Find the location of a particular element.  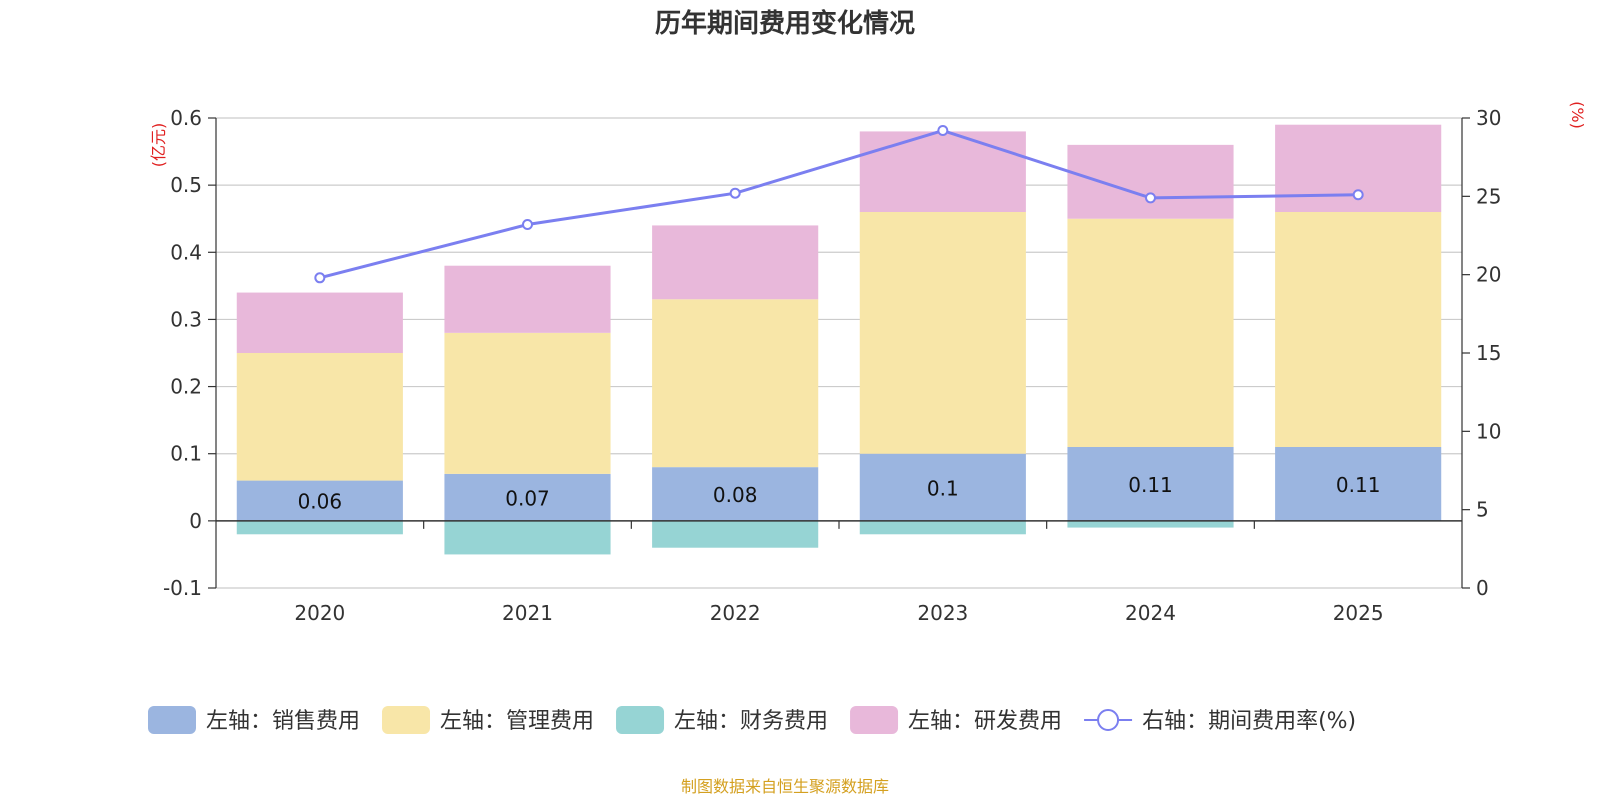

bar-左轴：管理费用-2020 is located at coordinates (319, 417).